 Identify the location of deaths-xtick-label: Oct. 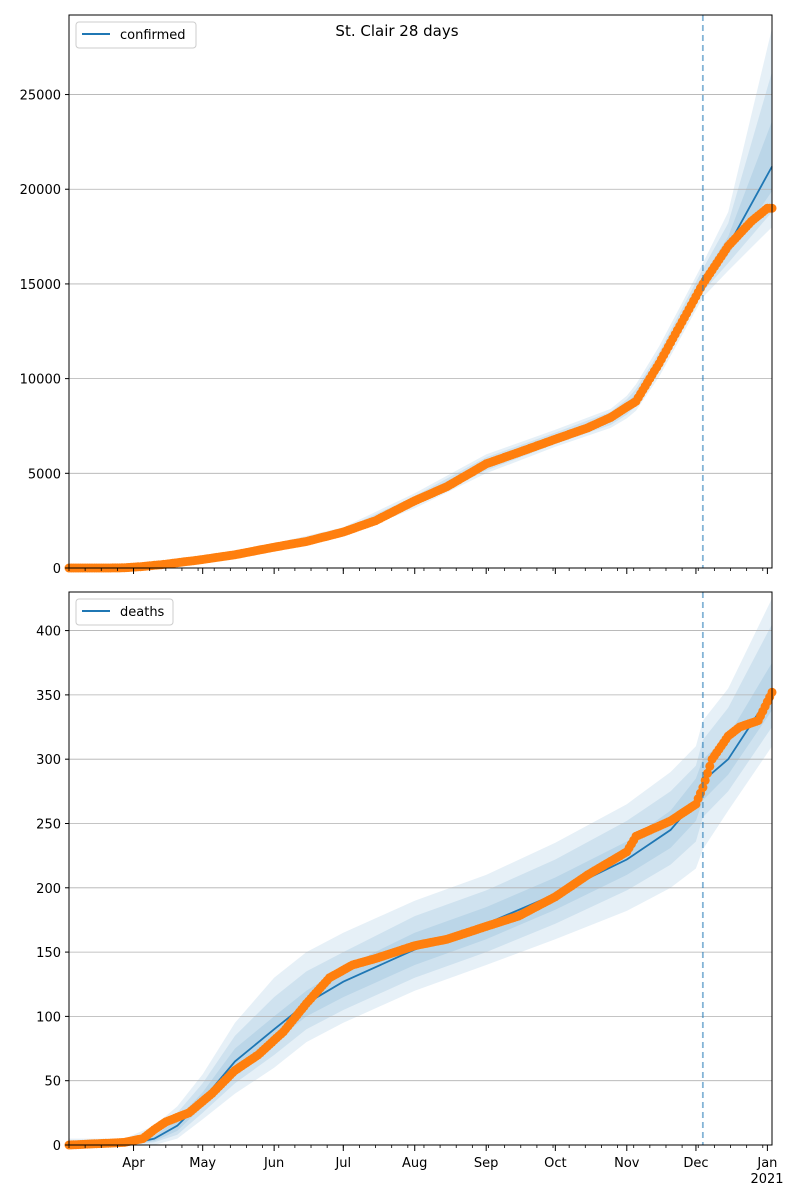
(555, 1163).